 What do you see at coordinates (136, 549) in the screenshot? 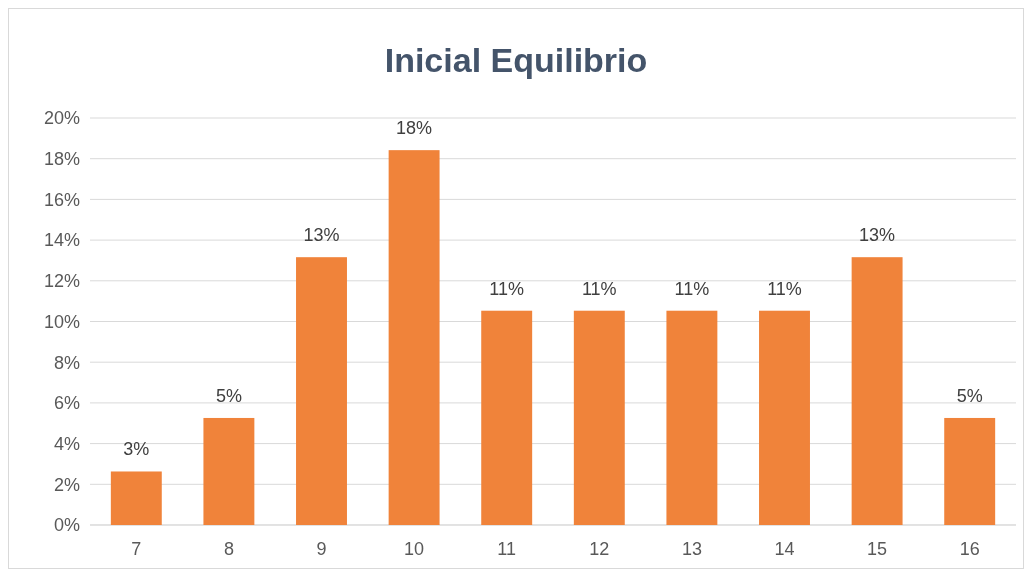
I see `x-tick-label: 7` at bounding box center [136, 549].